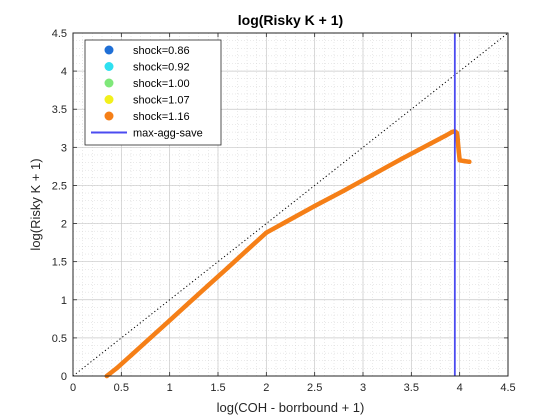  I want to click on x-axis-label: log(COH - borrbound + 1), so click(291, 407).